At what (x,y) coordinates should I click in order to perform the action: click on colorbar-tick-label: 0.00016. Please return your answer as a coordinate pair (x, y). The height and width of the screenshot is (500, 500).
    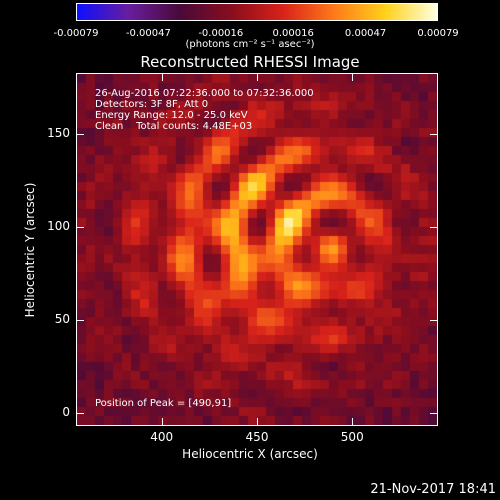
    Looking at the image, I should click on (293, 33).